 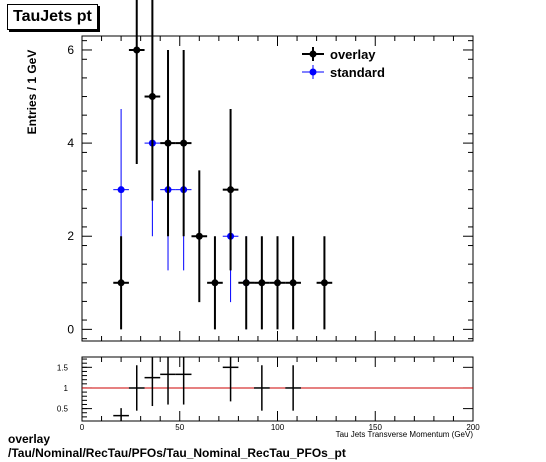 What do you see at coordinates (313, 72) in the screenshot?
I see `legend-marker-standard` at bounding box center [313, 72].